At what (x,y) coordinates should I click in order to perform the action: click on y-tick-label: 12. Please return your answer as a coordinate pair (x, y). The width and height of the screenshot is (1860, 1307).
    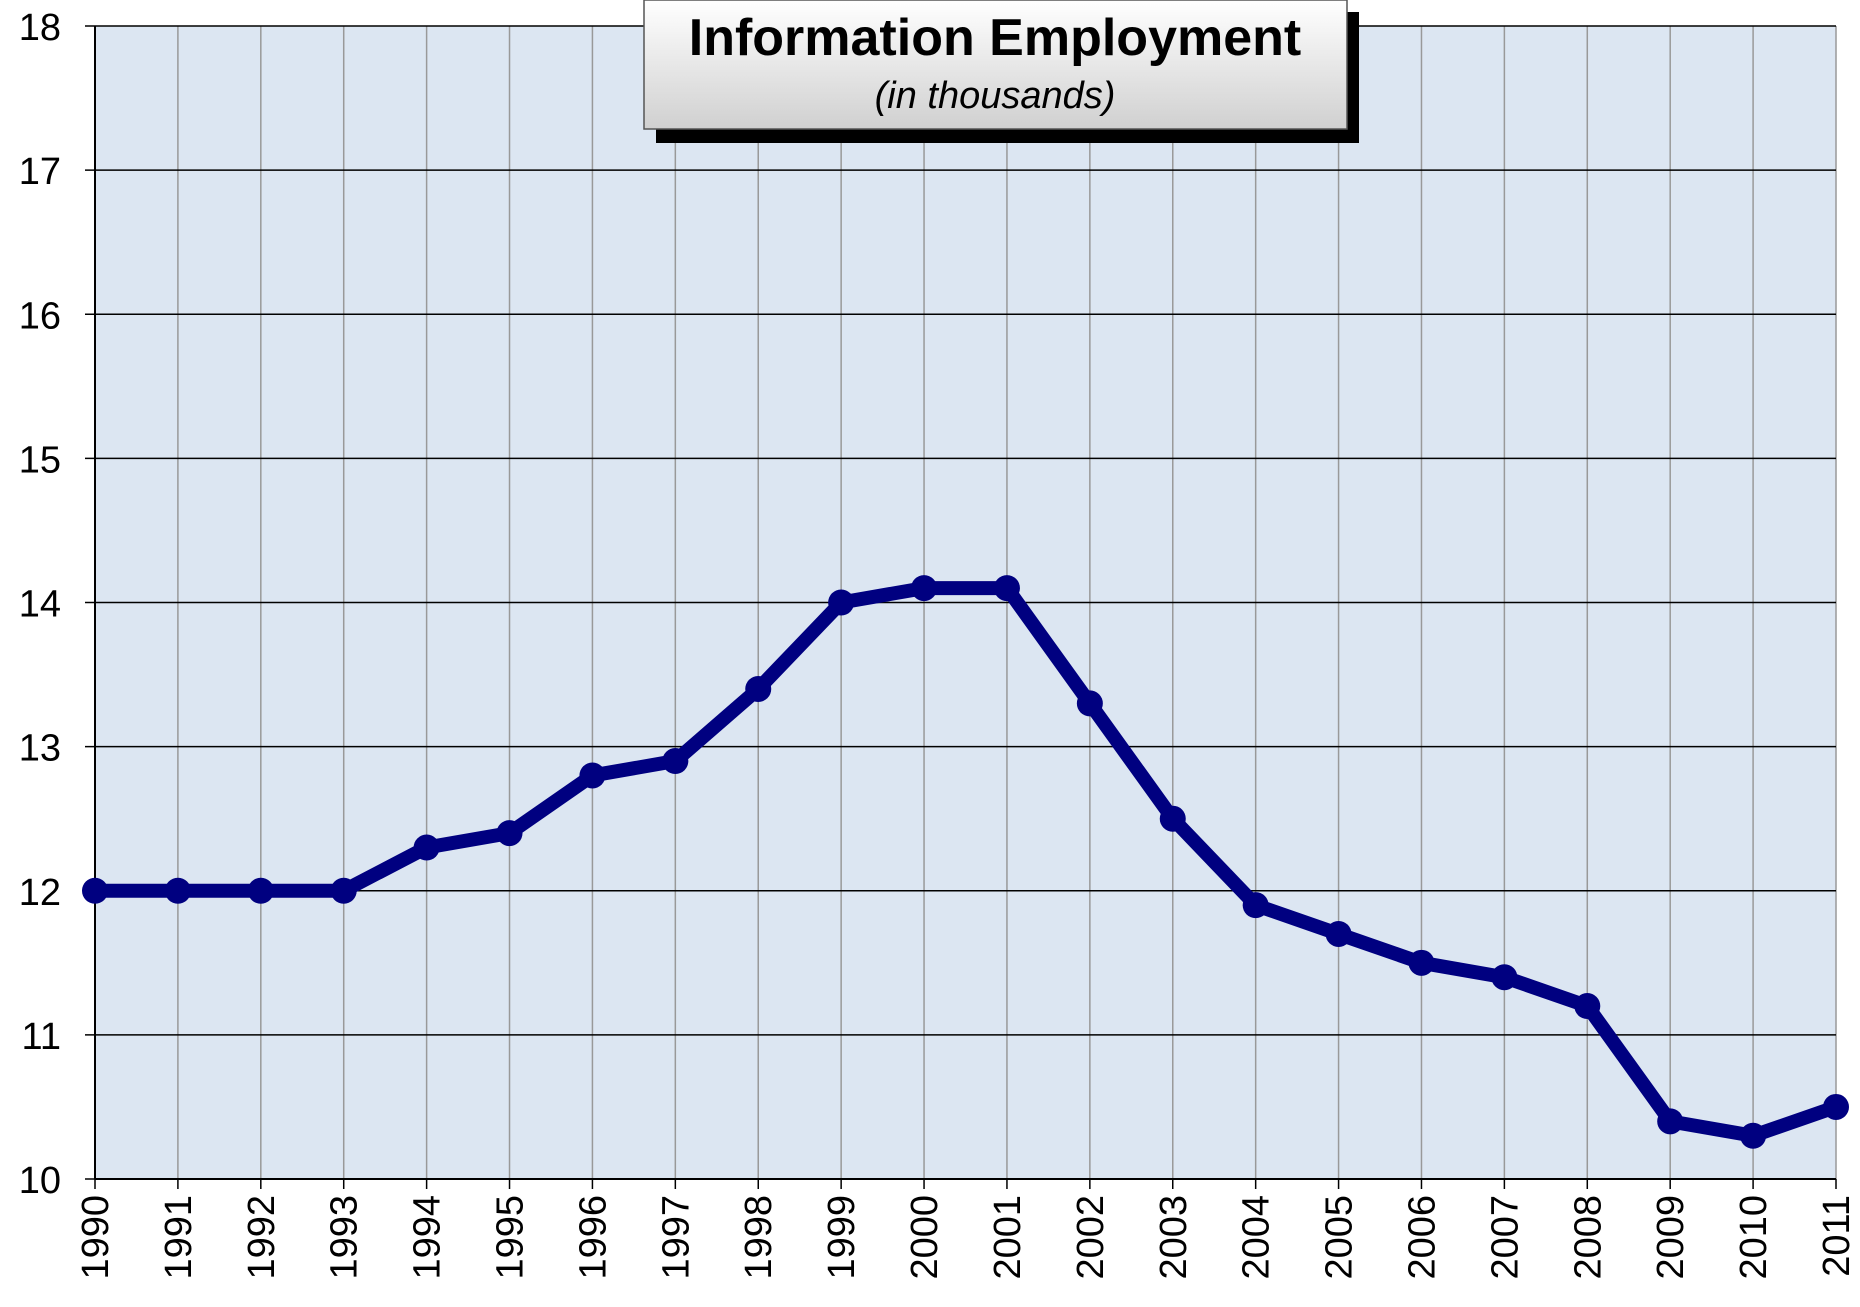
    Looking at the image, I should click on (40, 893).